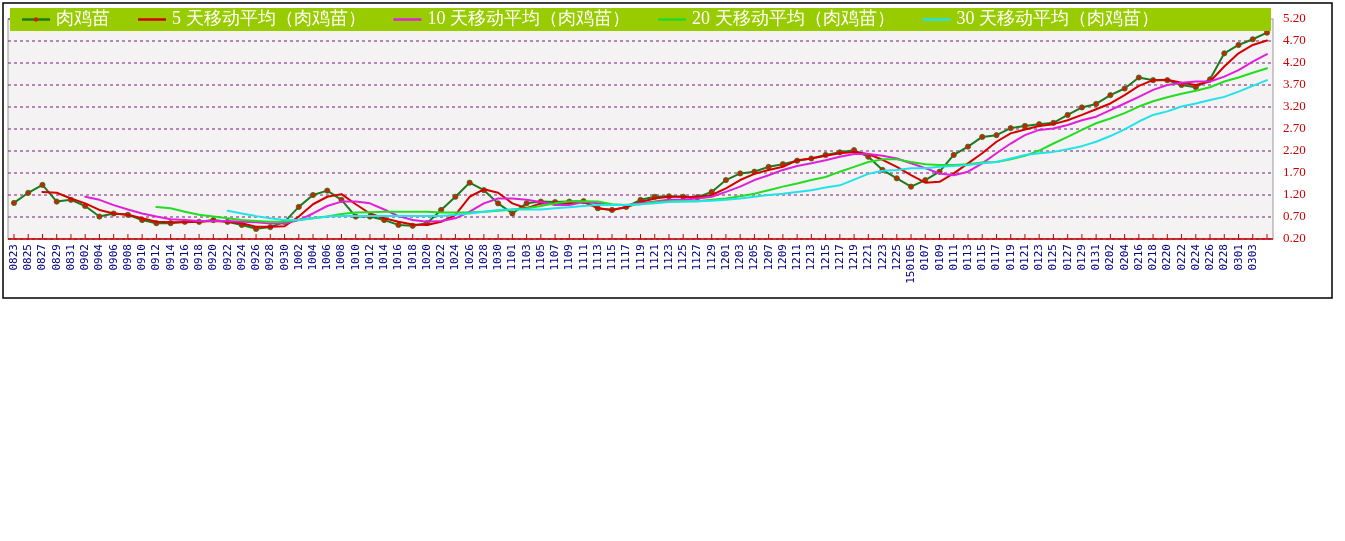 Image resolution: width=1345 pixels, height=541 pixels. Describe the element at coordinates (455, 257) in the screenshot. I see `x-tick-label: 1024` at that location.